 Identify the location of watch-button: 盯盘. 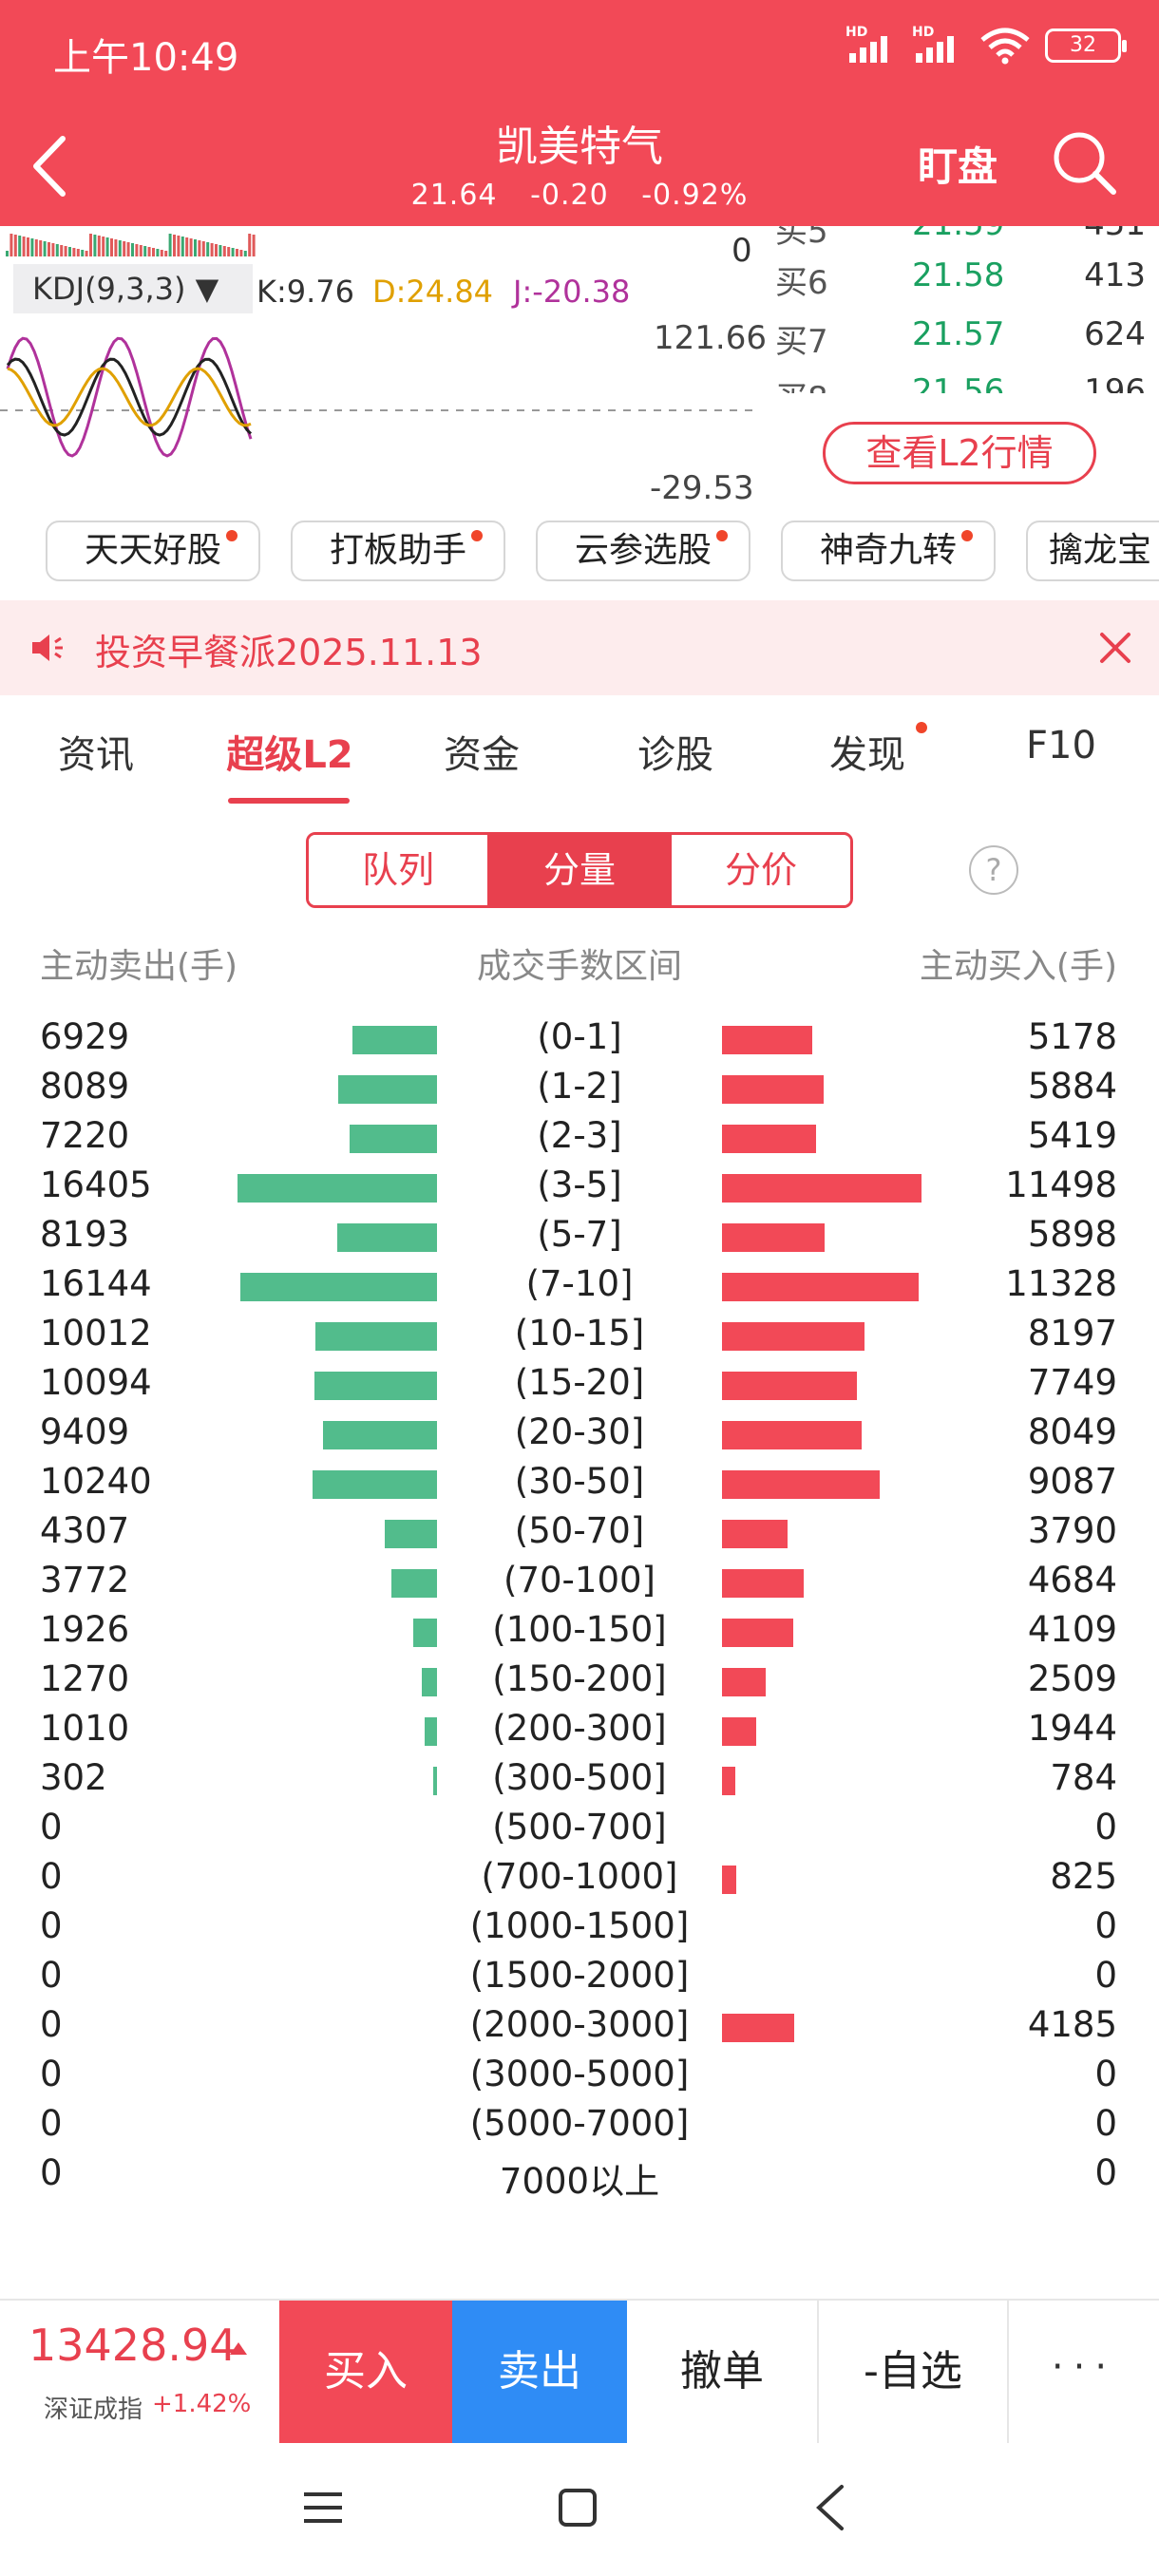
(958, 166).